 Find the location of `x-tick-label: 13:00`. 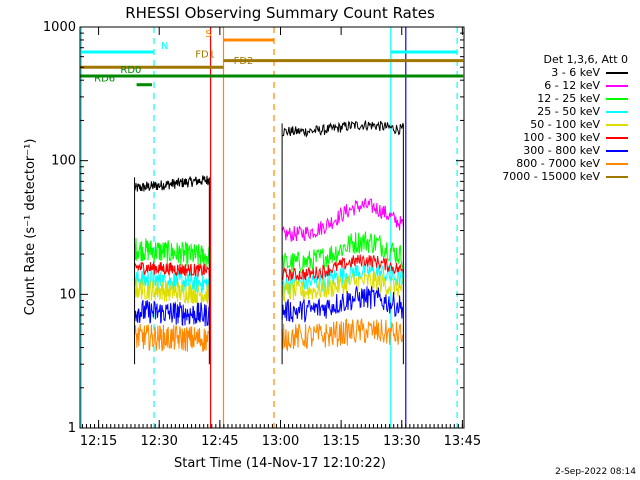

x-tick-label: 13:00 is located at coordinates (280, 441).